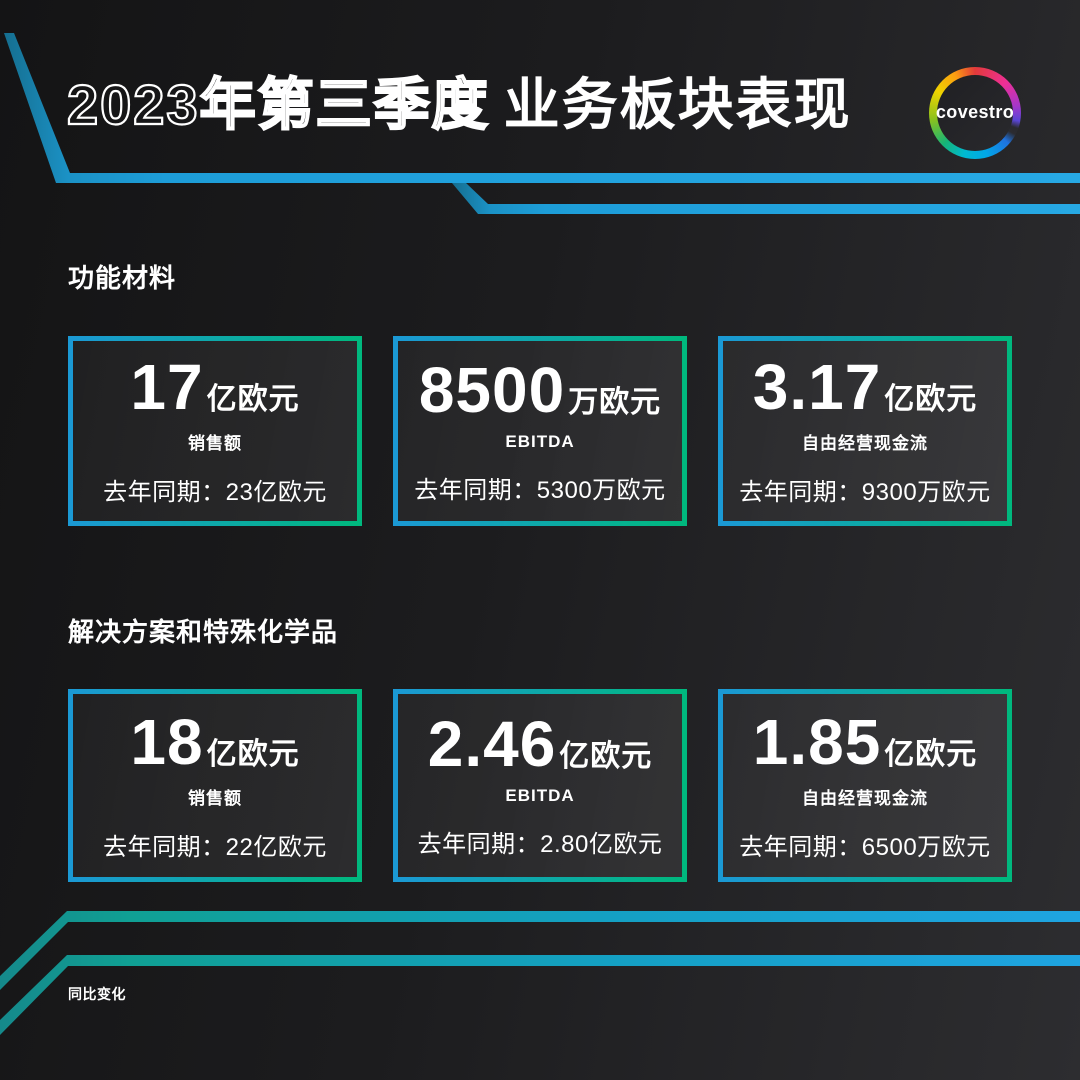  I want to click on kpi-unit: 万欧元, so click(615, 402).